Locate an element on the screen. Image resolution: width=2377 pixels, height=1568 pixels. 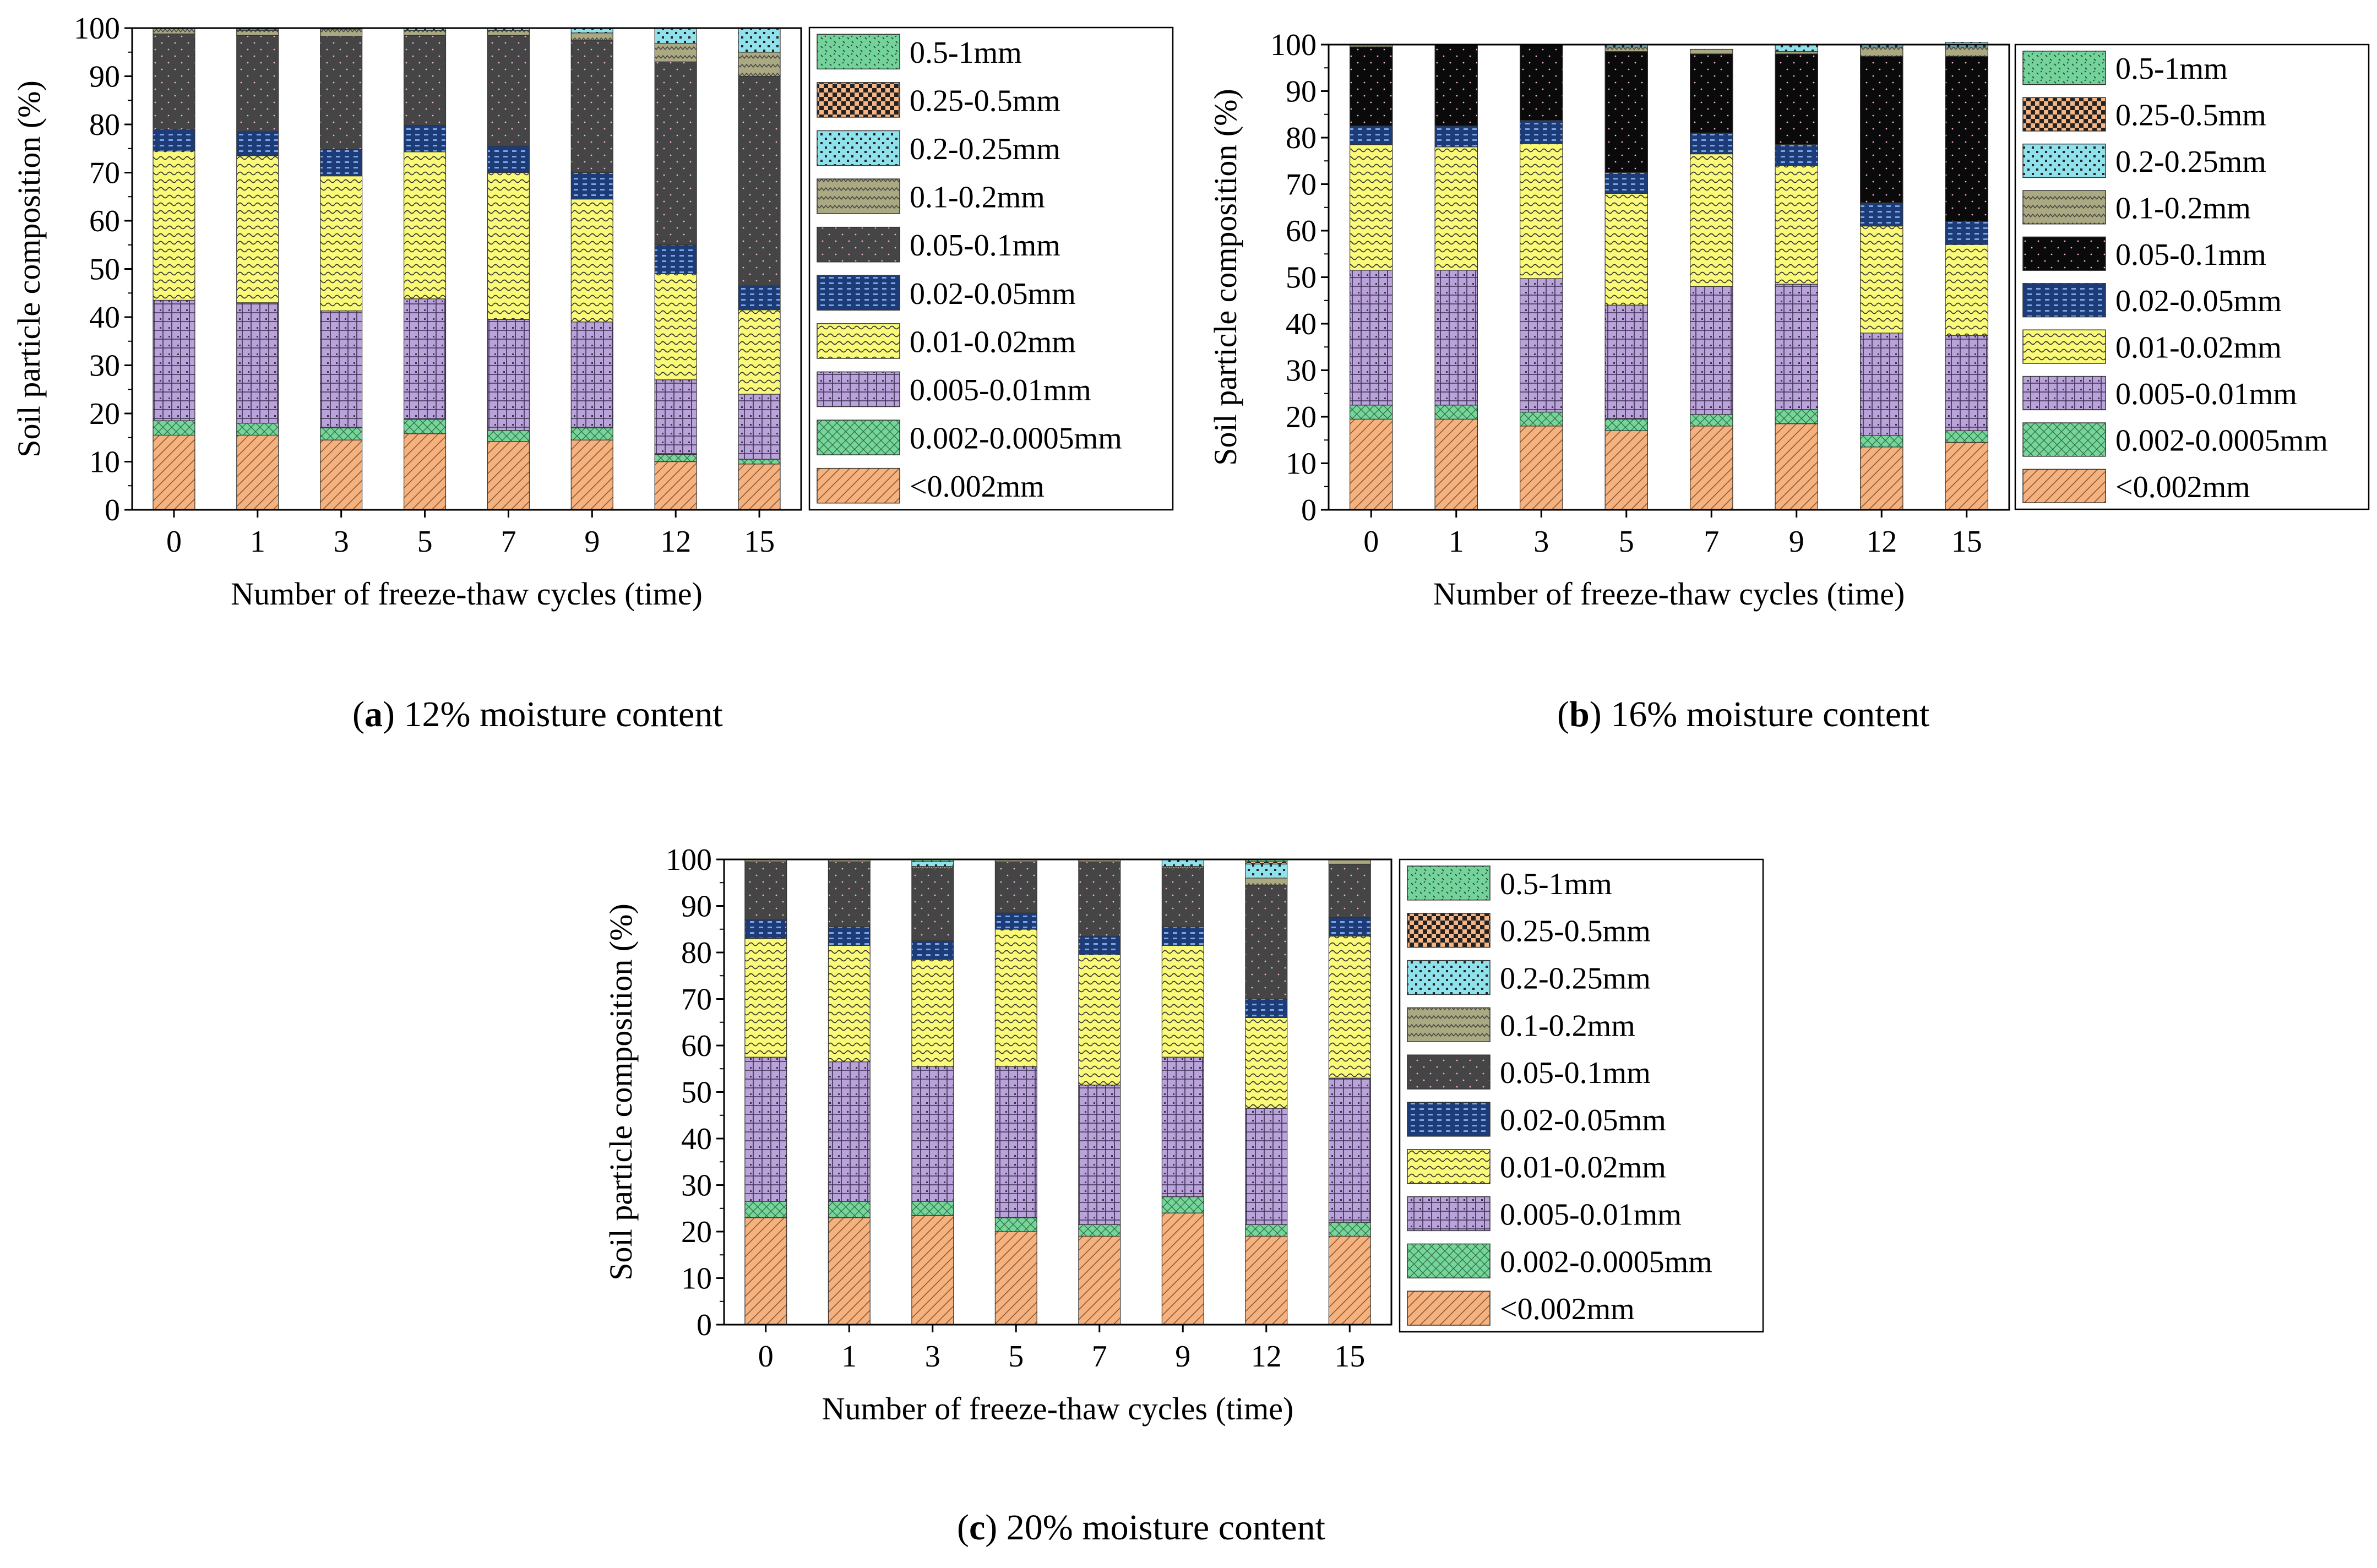
legend-label-a-6: 0.01-0.02mm is located at coordinates (993, 342).